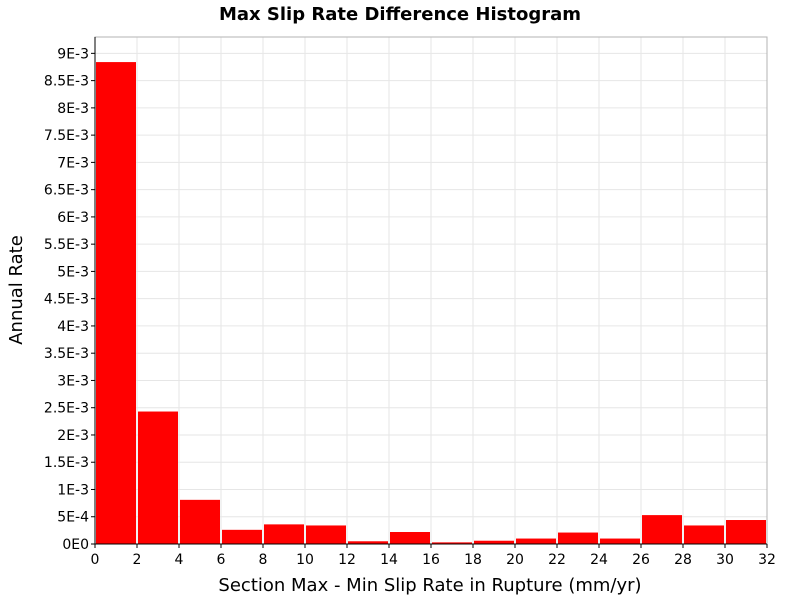 The image size is (800, 600). What do you see at coordinates (400, 14) in the screenshot?
I see `chart-title: Max Slip Rate Difference Histogram` at bounding box center [400, 14].